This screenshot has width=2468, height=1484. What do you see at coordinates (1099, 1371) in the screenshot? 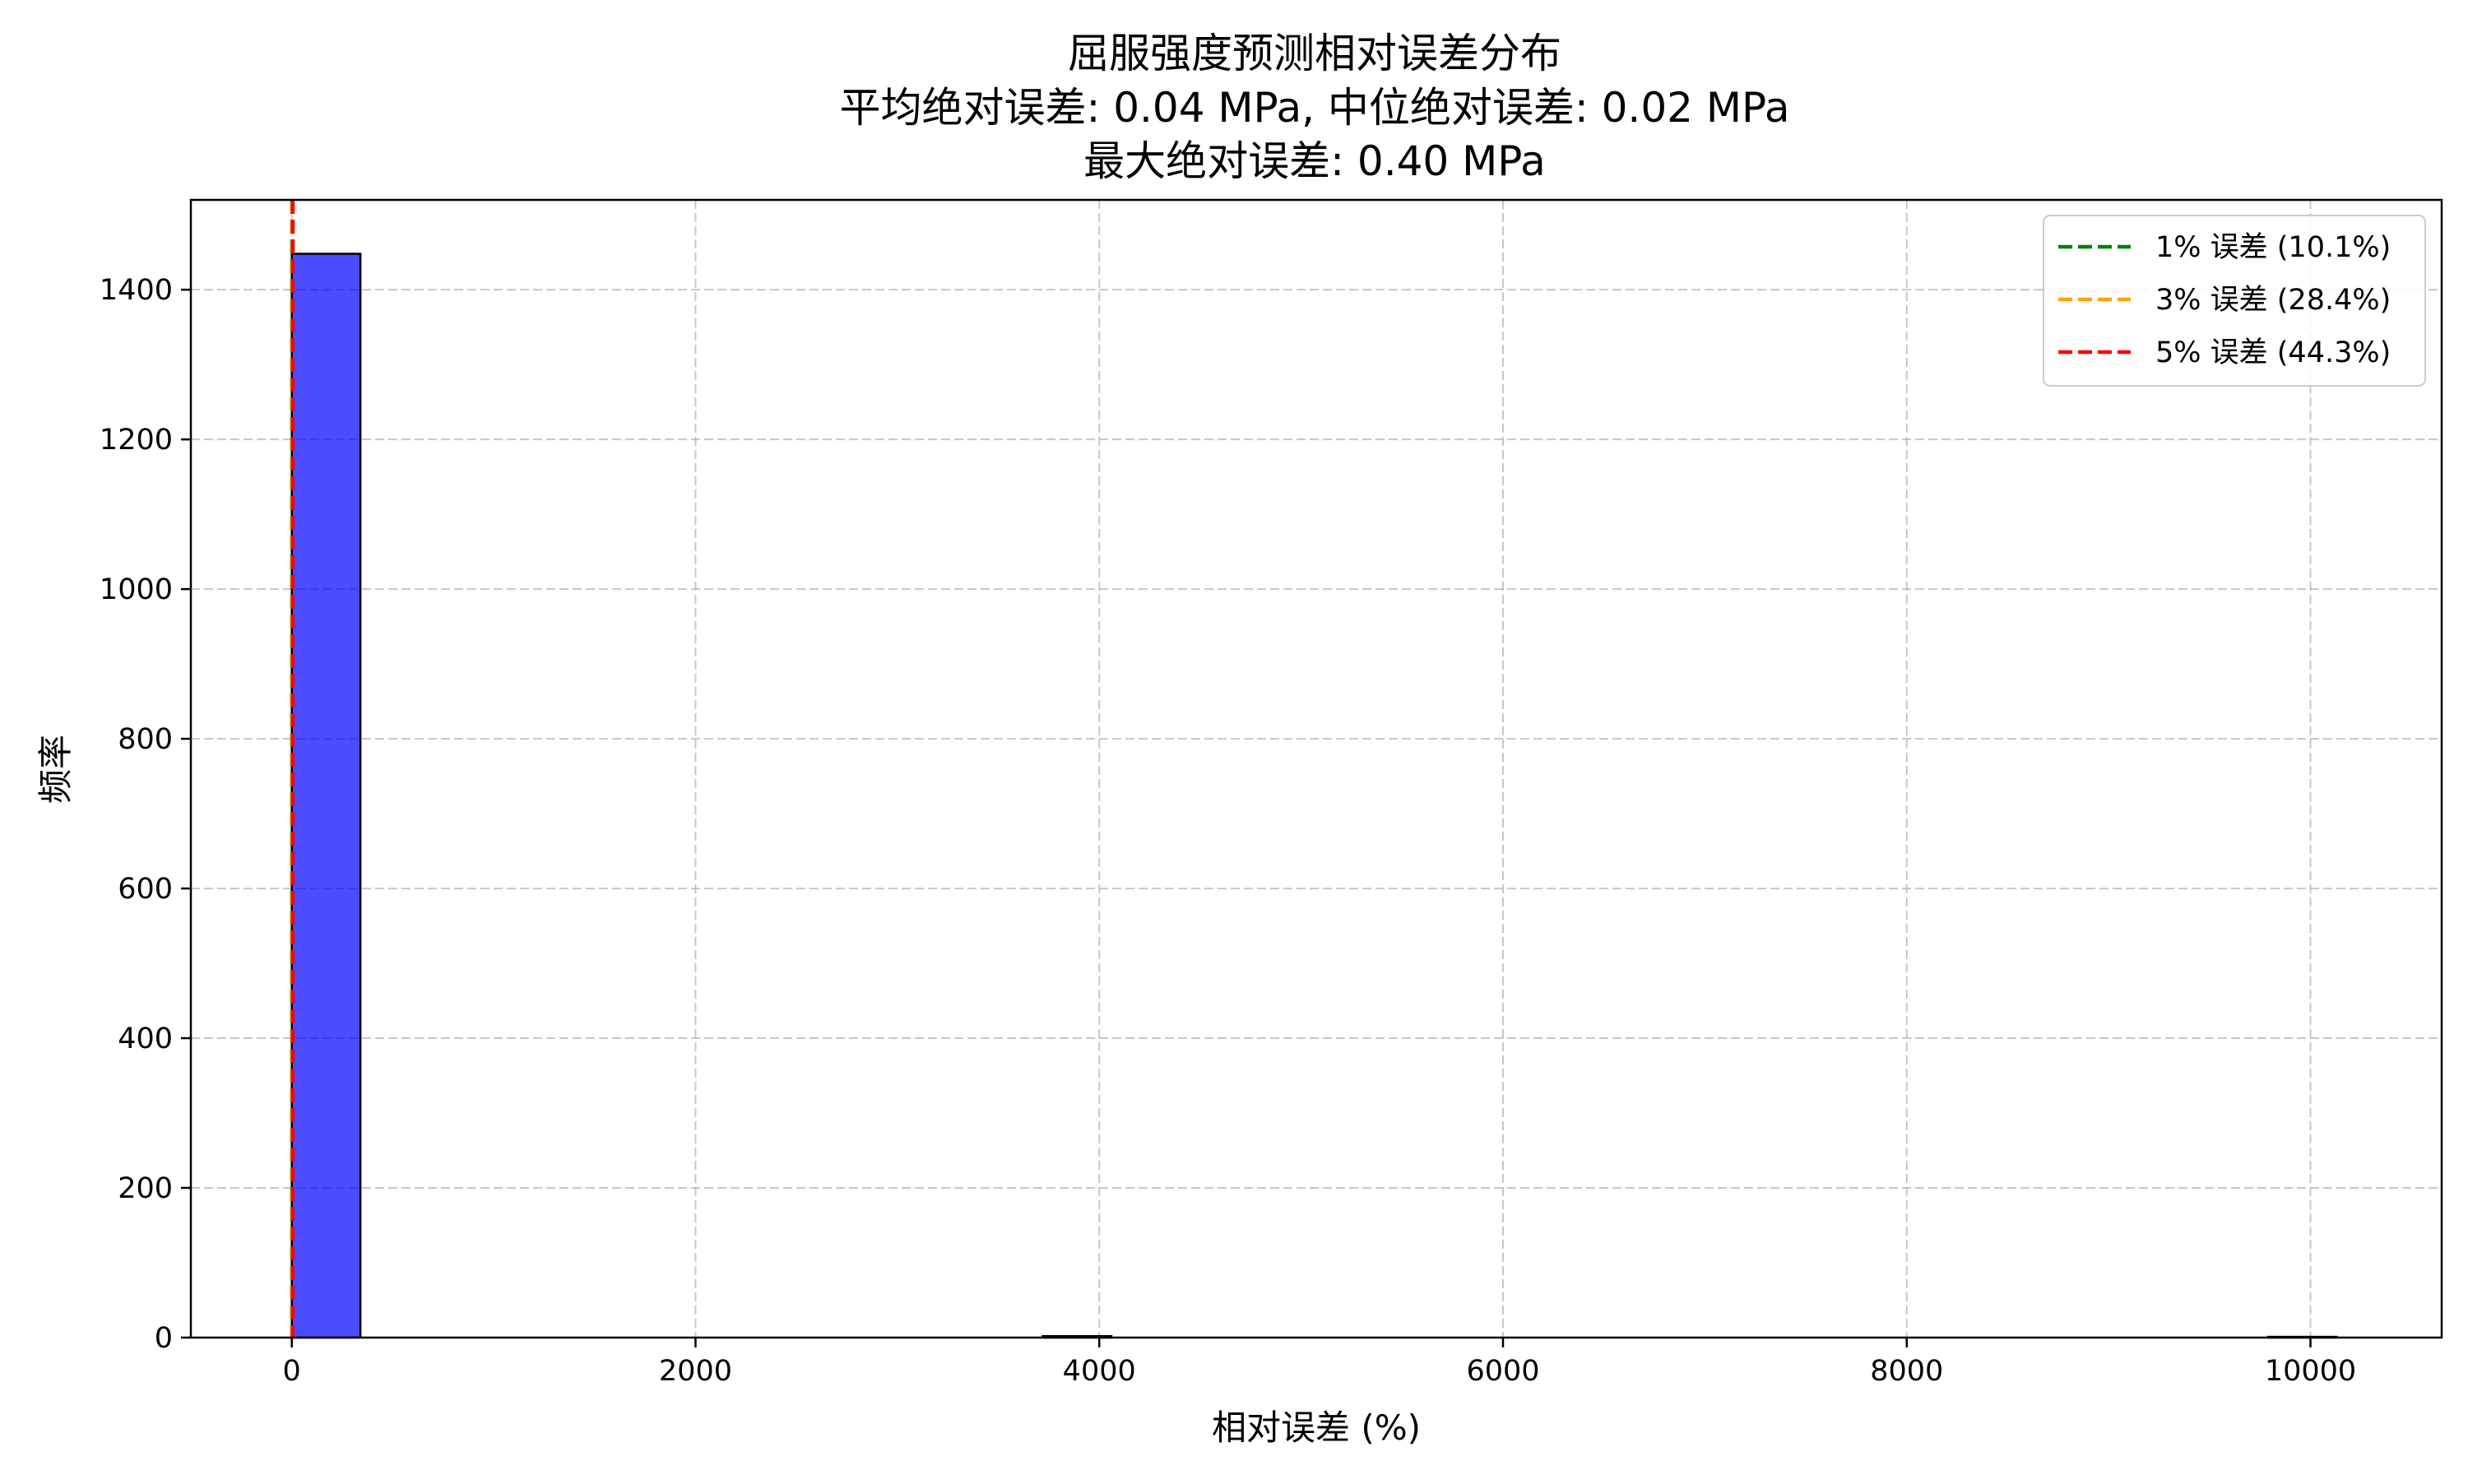
I see `x-tick-label: 4000` at bounding box center [1099, 1371].